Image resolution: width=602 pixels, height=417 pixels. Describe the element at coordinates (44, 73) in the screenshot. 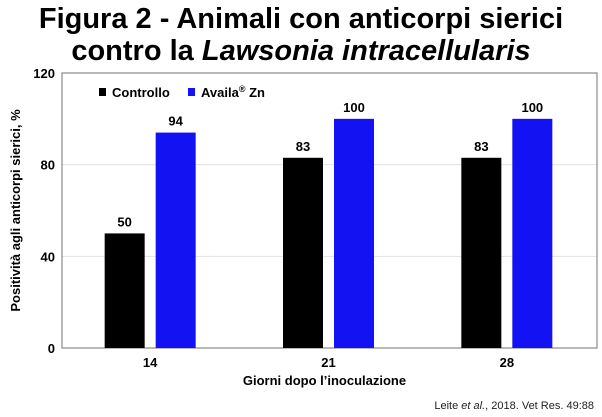

I see `y-tick-label: 120` at that location.